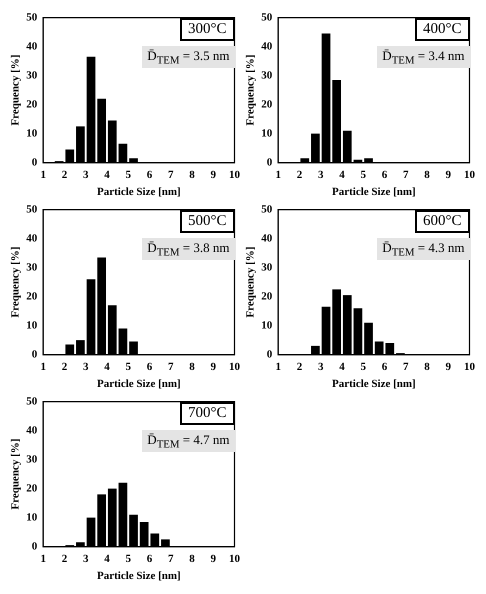 This screenshot has height=594, width=486. Describe the element at coordinates (207, 29) in the screenshot. I see `annotation: 300°C` at that location.